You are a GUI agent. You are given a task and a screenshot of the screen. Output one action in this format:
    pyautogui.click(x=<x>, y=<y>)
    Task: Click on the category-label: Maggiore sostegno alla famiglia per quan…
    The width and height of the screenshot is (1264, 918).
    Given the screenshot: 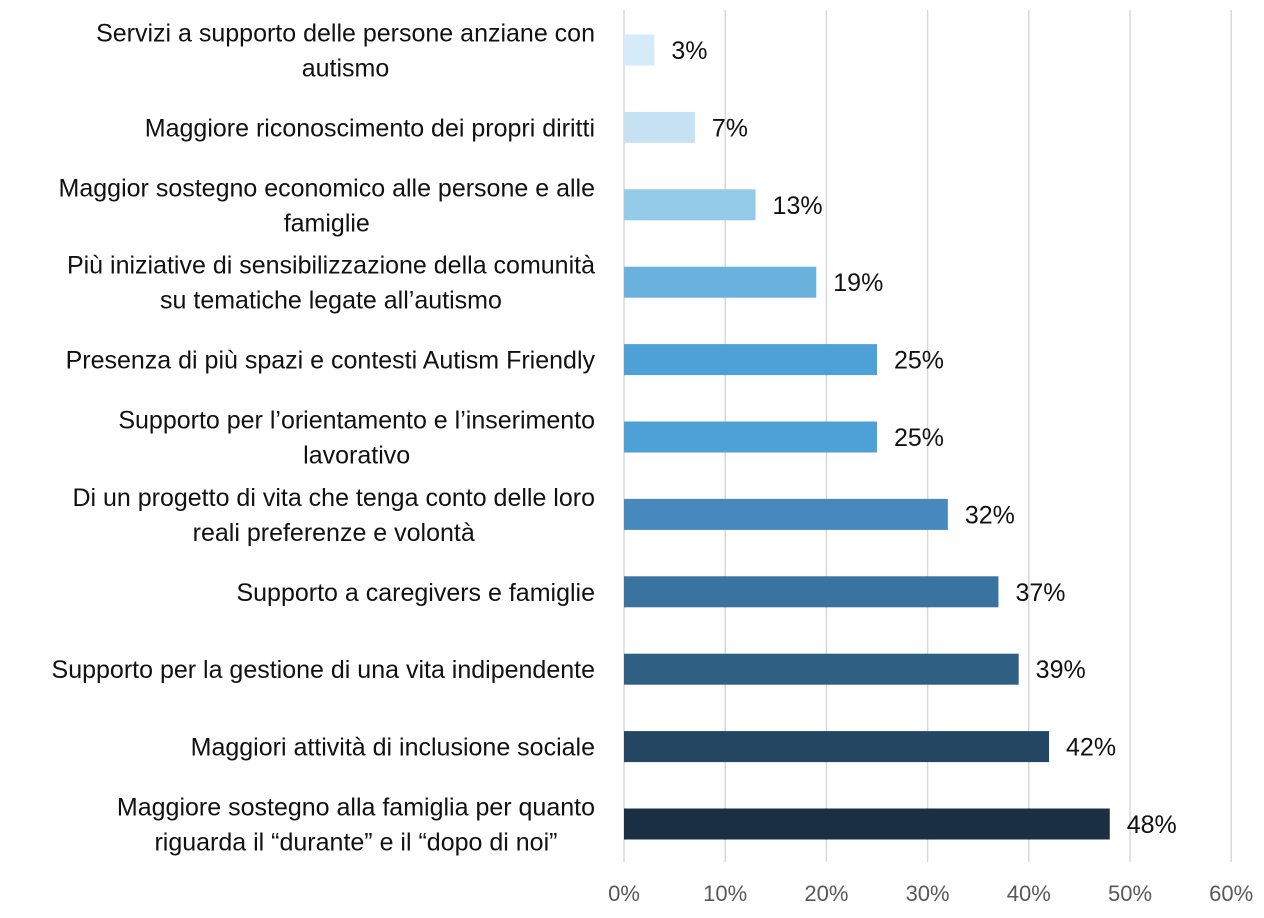 What is the action you would take?
    pyautogui.click(x=356, y=825)
    